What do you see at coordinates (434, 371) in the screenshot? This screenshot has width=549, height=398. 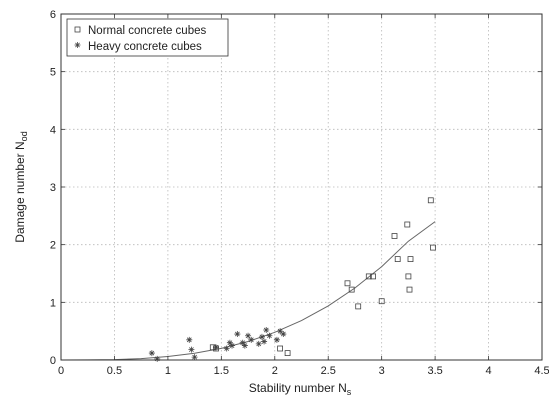 I see `x-tick-label: 3.5` at bounding box center [434, 371].